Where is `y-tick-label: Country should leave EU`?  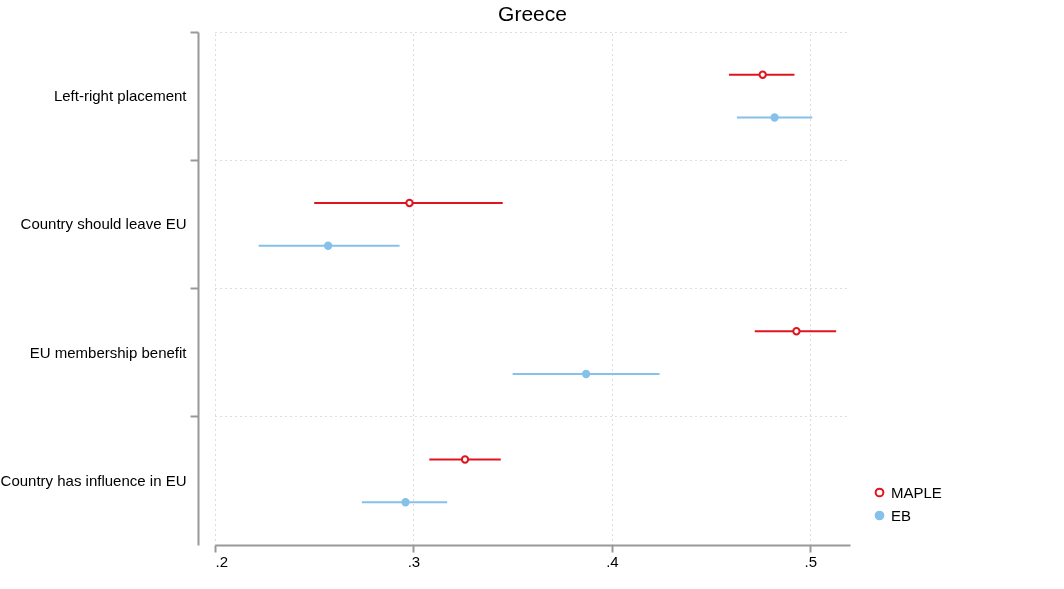 y-tick-label: Country should leave EU is located at coordinates (103, 224).